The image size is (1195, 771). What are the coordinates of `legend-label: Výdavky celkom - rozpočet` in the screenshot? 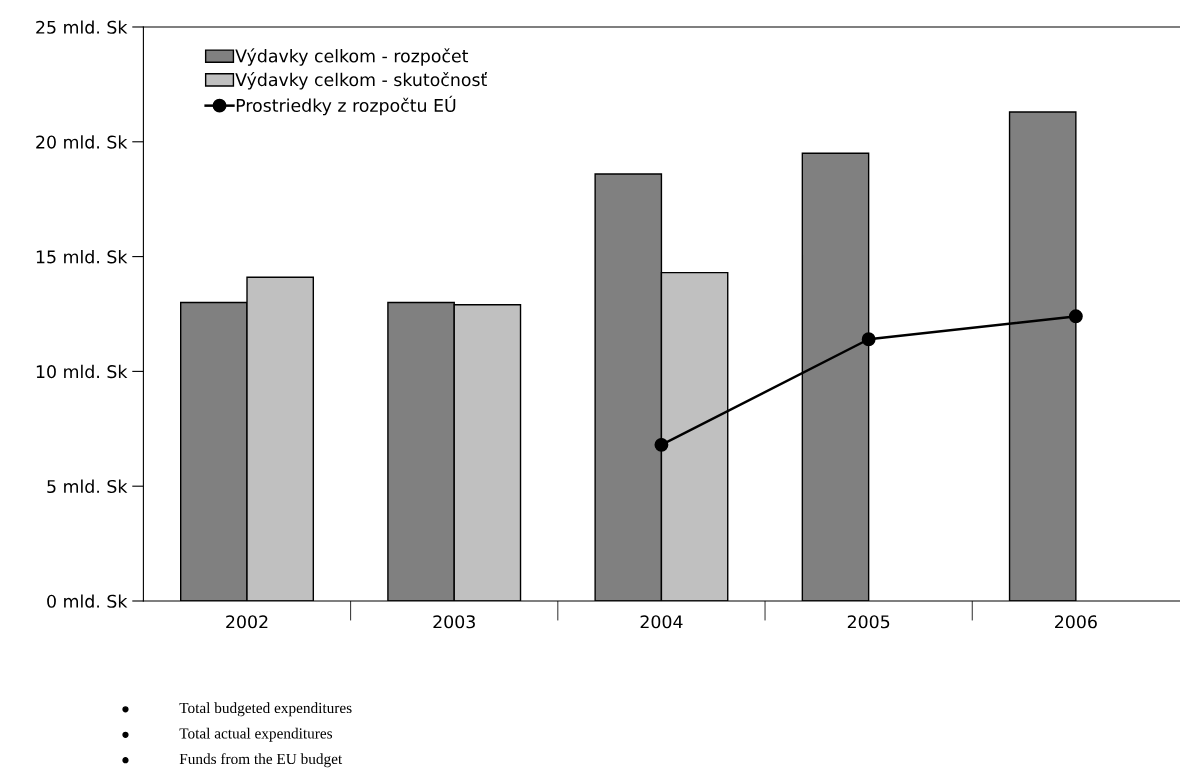 It's located at (352, 57).